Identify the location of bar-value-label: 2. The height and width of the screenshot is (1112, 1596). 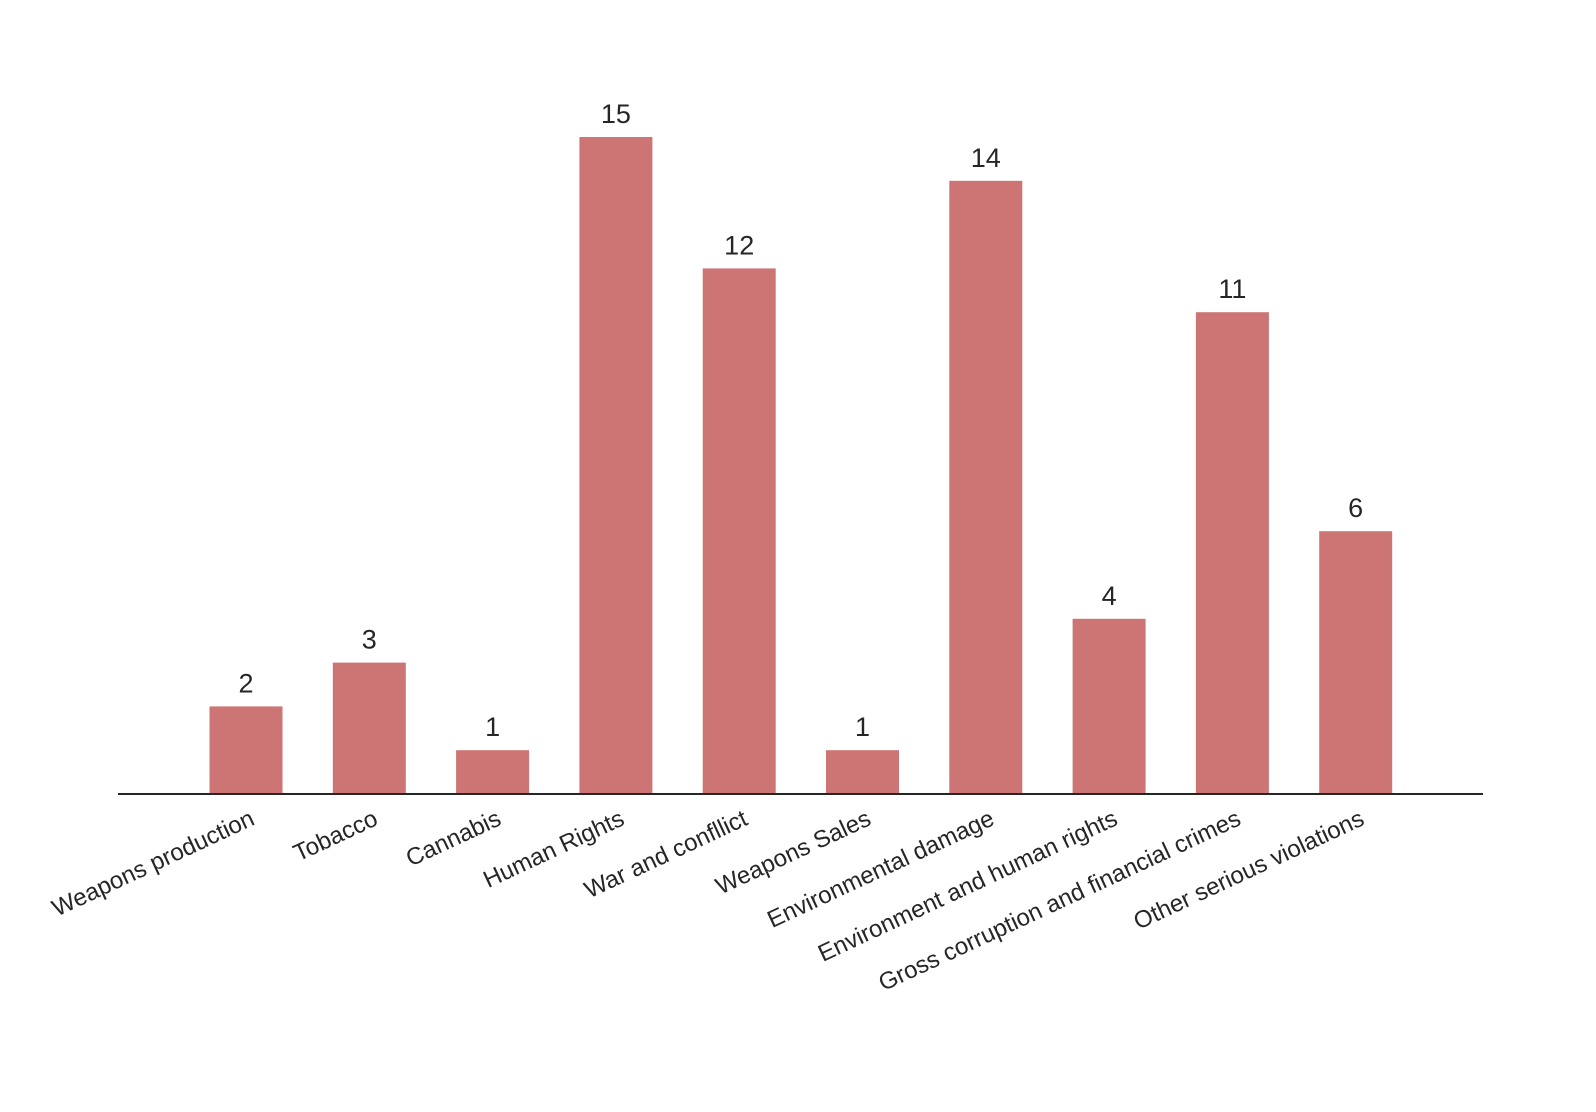
(245, 683).